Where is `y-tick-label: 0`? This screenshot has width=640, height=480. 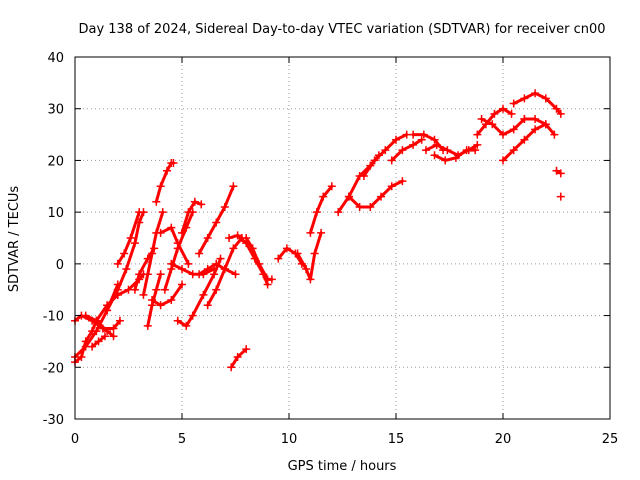 y-tick-label: 0 is located at coordinates (60, 265).